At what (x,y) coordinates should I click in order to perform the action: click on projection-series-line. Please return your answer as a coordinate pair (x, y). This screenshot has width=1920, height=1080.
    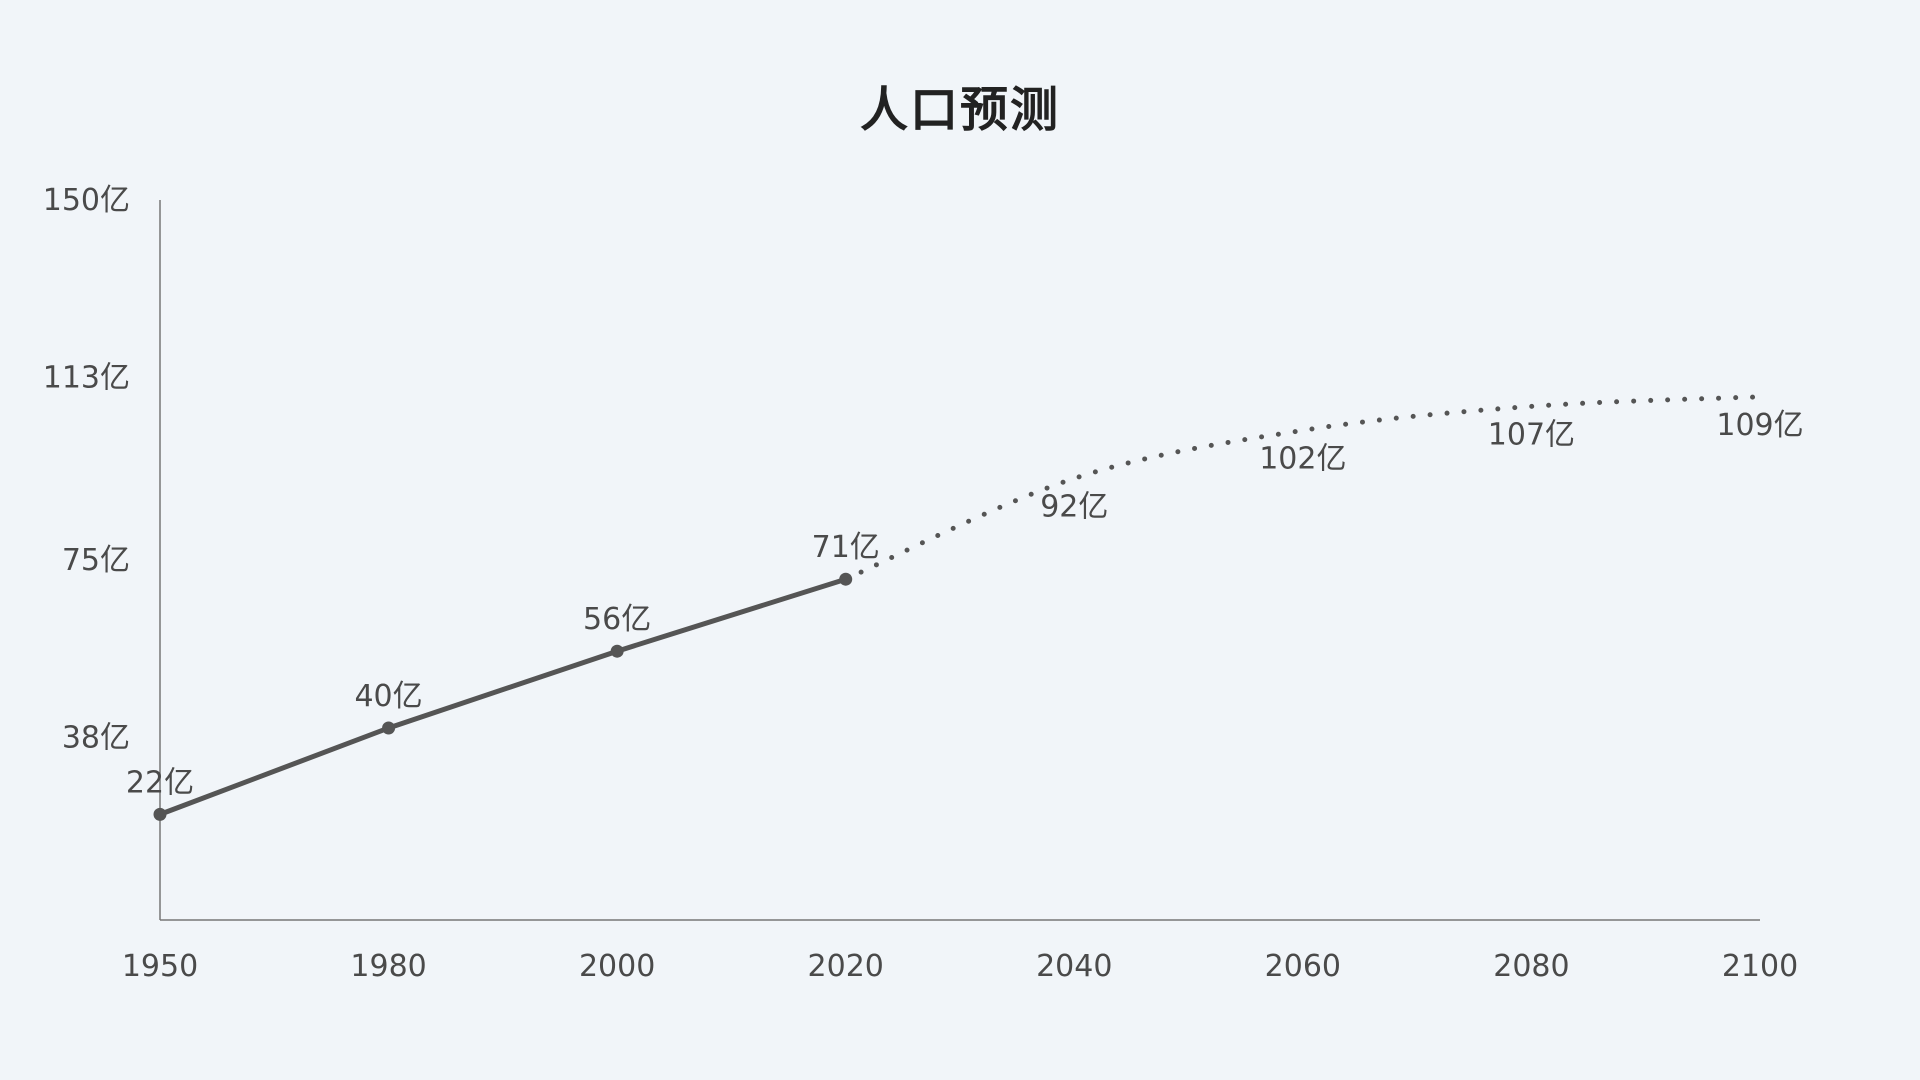
    Looking at the image, I should click on (1303, 488).